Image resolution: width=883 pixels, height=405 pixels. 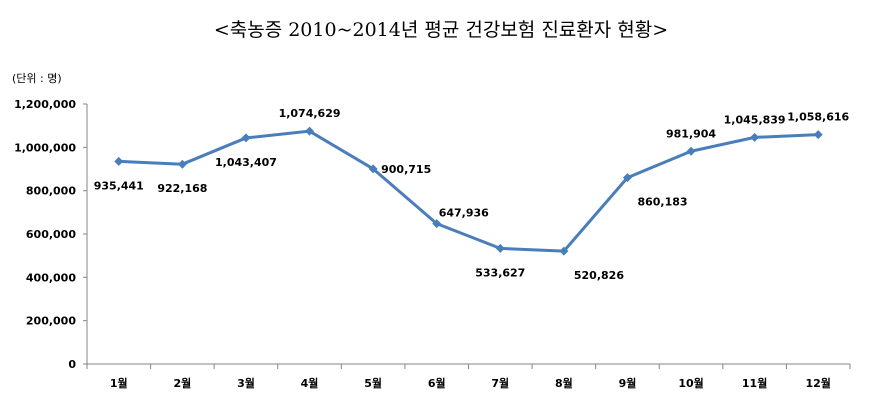 What do you see at coordinates (755, 119) in the screenshot?
I see `data-label: 1,045,839` at bounding box center [755, 119].